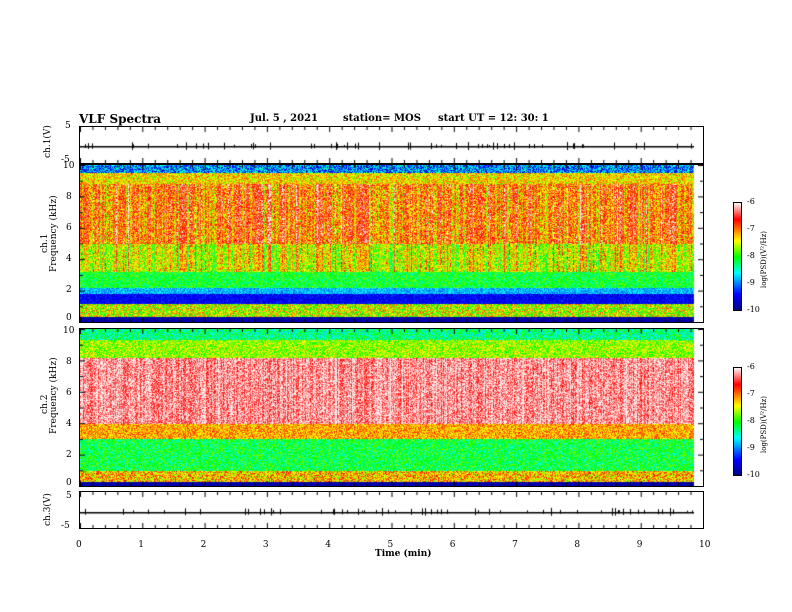  Describe the element at coordinates (764, 424) in the screenshot. I see `ch2-colorbar-label: log(PSD)(V²/Hz)` at that location.